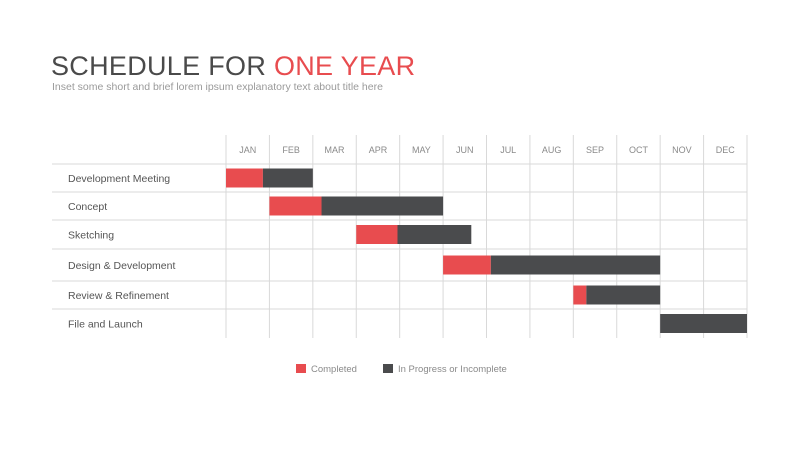 Image resolution: width=800 pixels, height=450 pixels. Describe the element at coordinates (508, 150) in the screenshot. I see `month-label: JUL` at that location.